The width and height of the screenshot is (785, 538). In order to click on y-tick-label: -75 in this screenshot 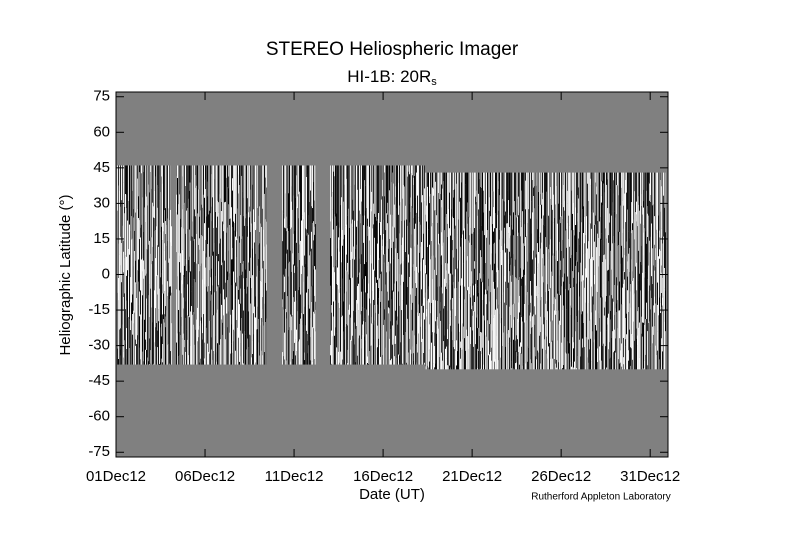, I will do `click(99, 451)`.